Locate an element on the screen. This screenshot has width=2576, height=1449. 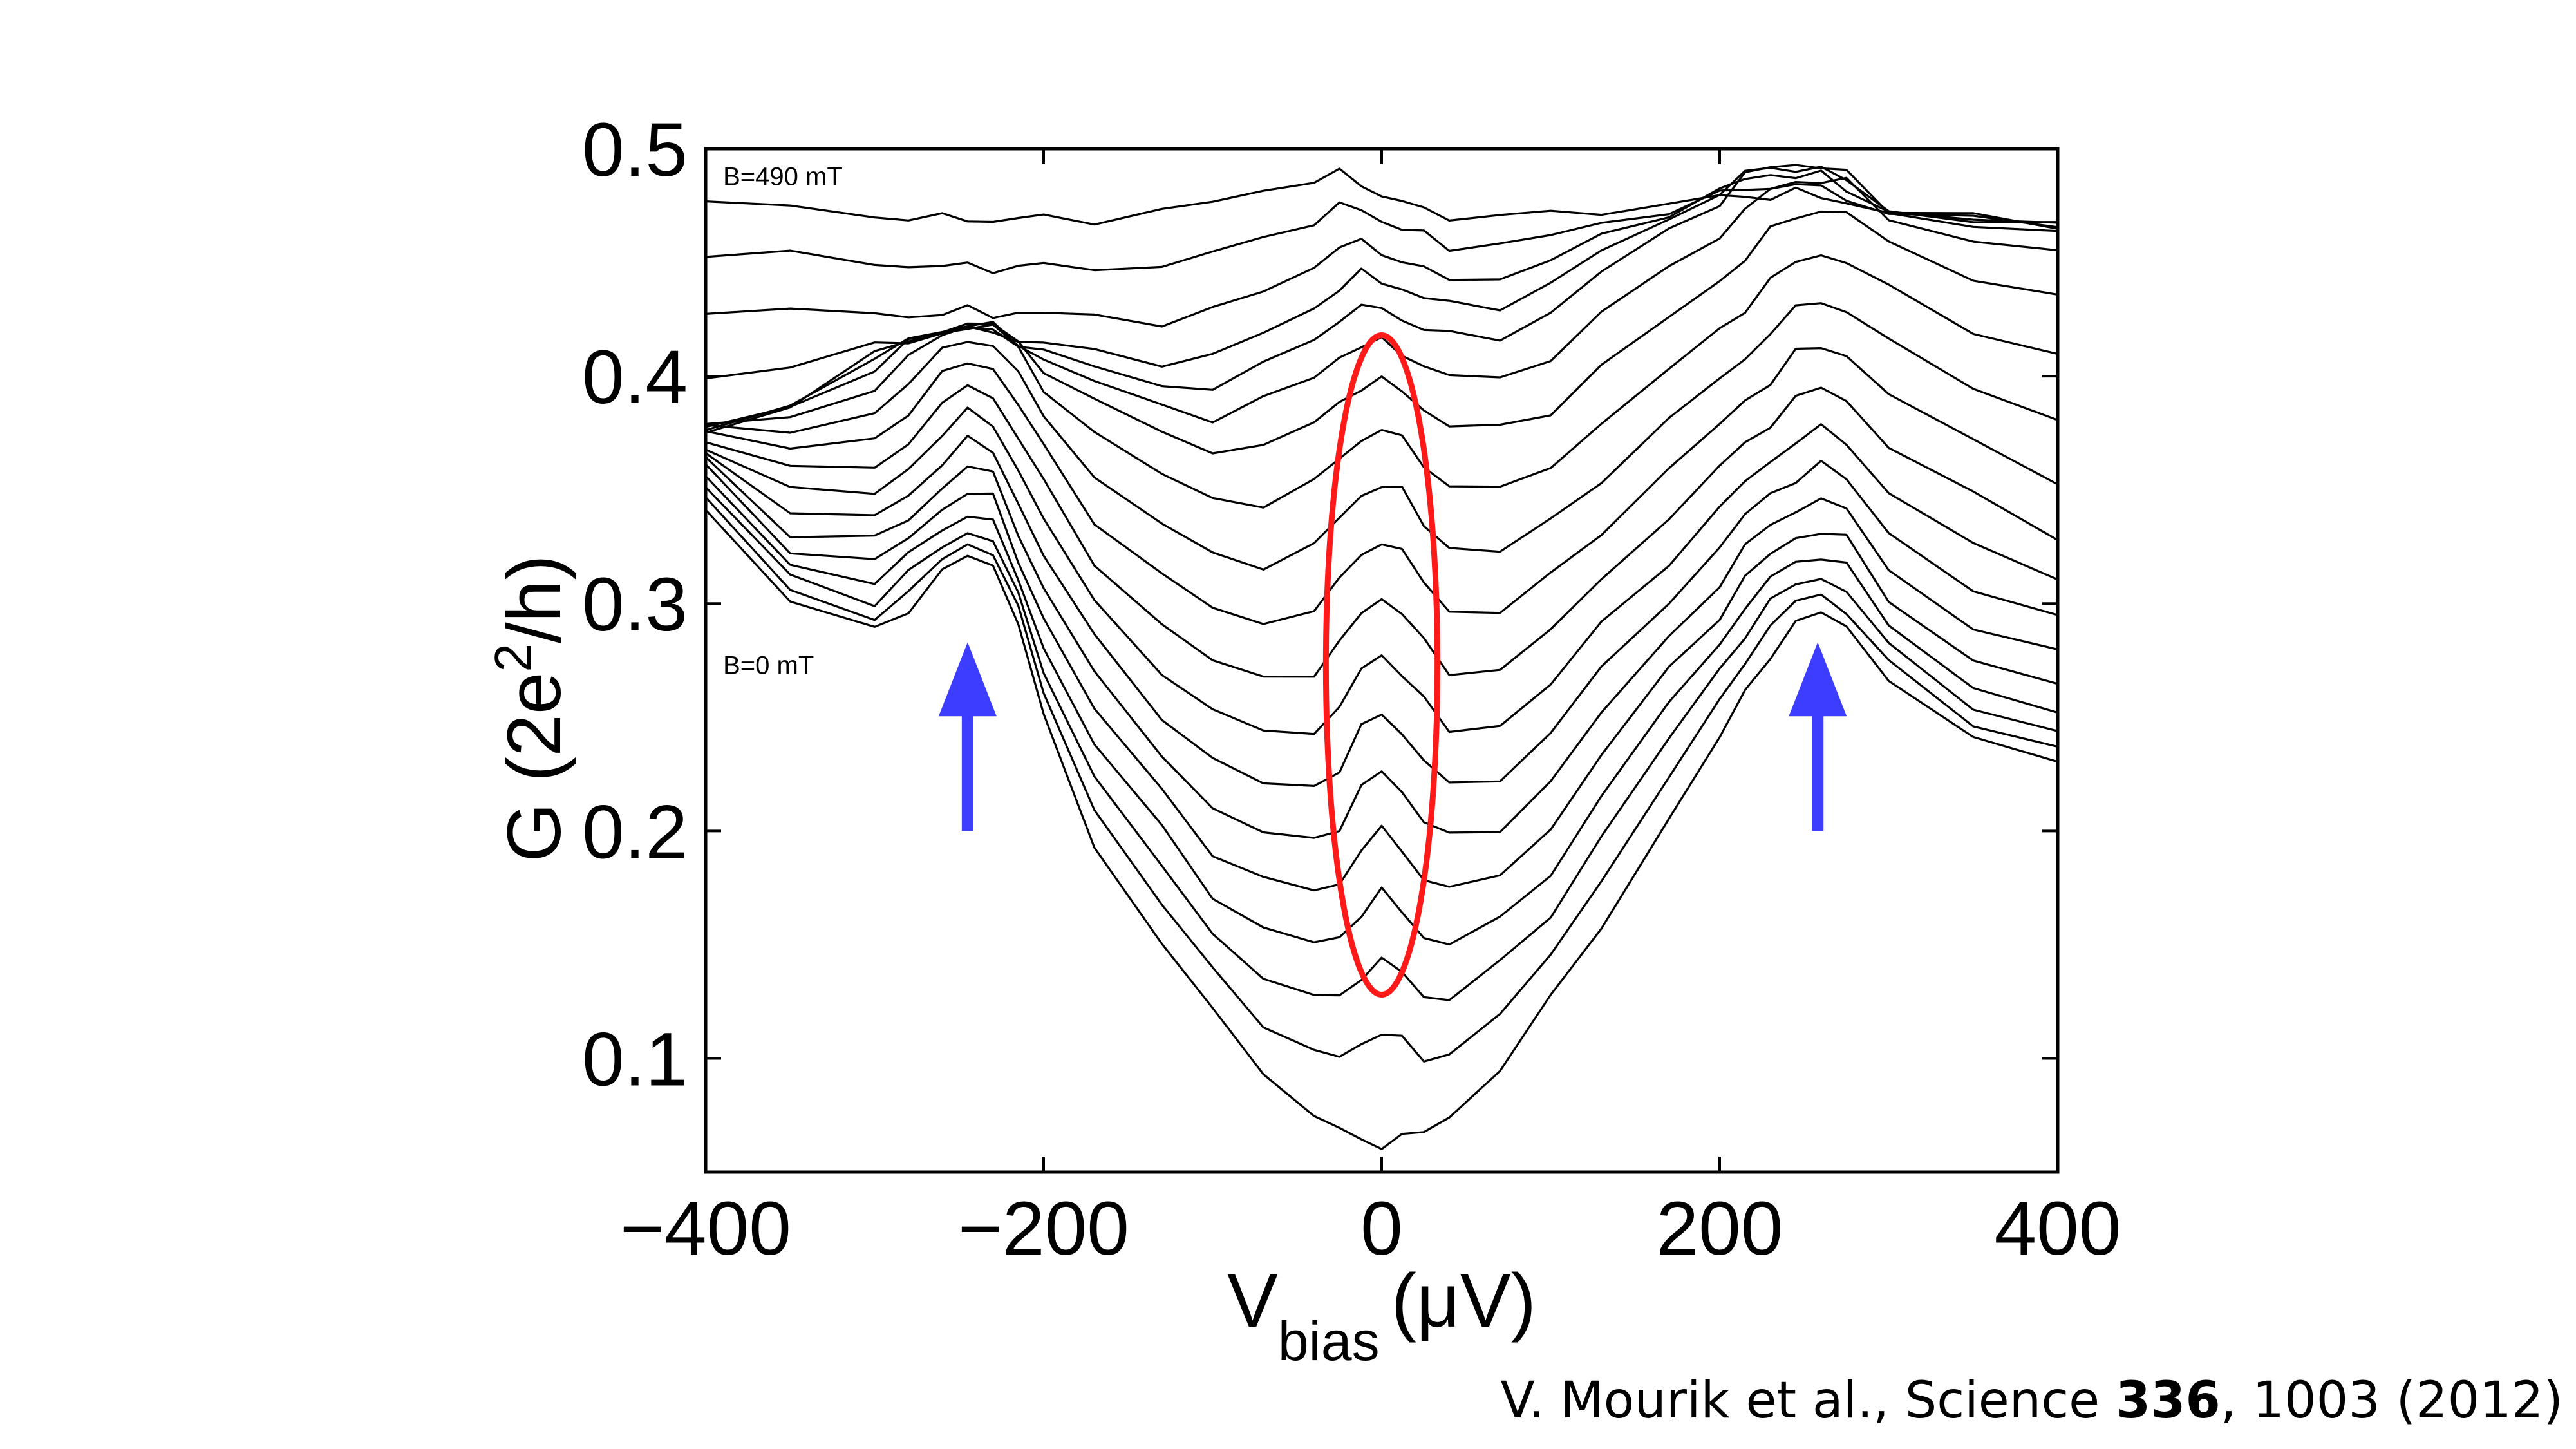
y-tick-label: 0.5 is located at coordinates (635, 151).